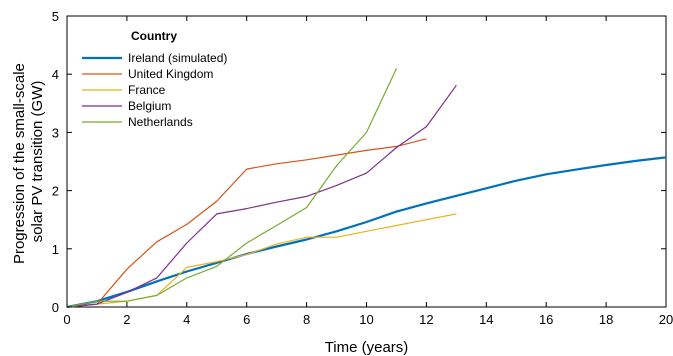 This screenshot has width=673, height=356. What do you see at coordinates (606, 319) in the screenshot?
I see `x-tick-label: 18` at bounding box center [606, 319].